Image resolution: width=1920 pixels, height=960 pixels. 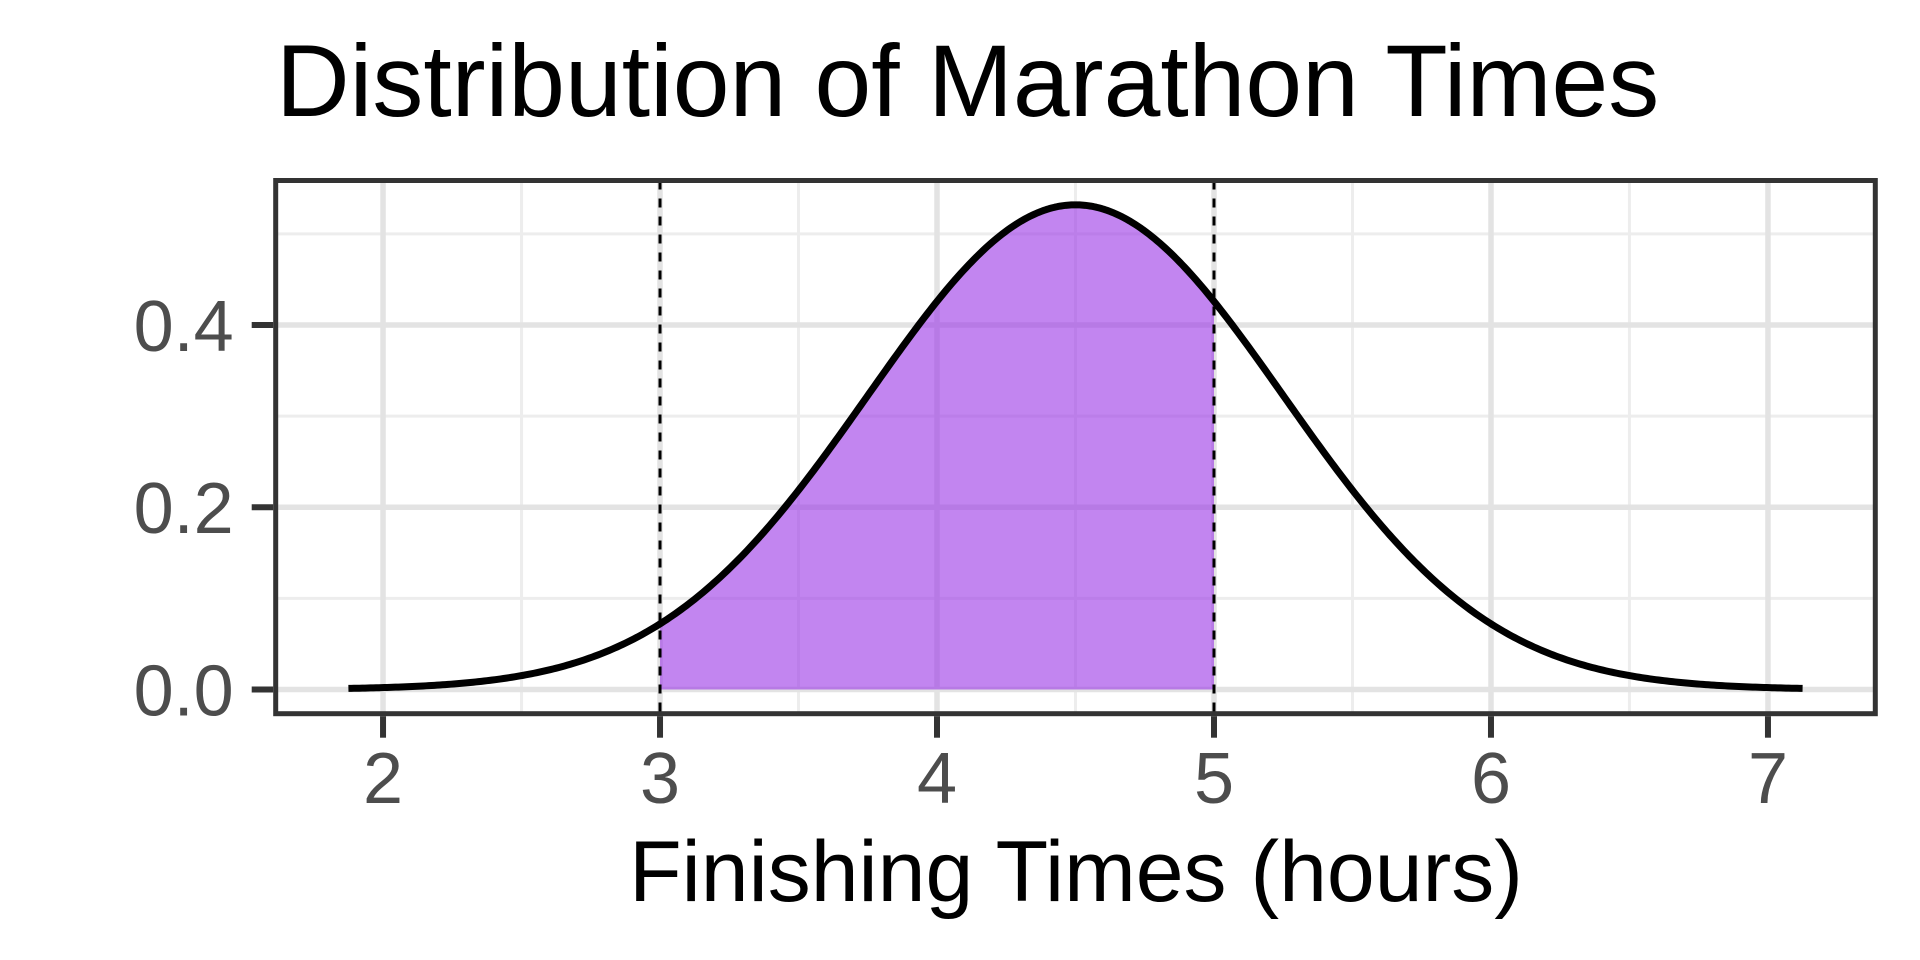 What do you see at coordinates (660, 779) in the screenshot?
I see `x-tick-label: 3` at bounding box center [660, 779].